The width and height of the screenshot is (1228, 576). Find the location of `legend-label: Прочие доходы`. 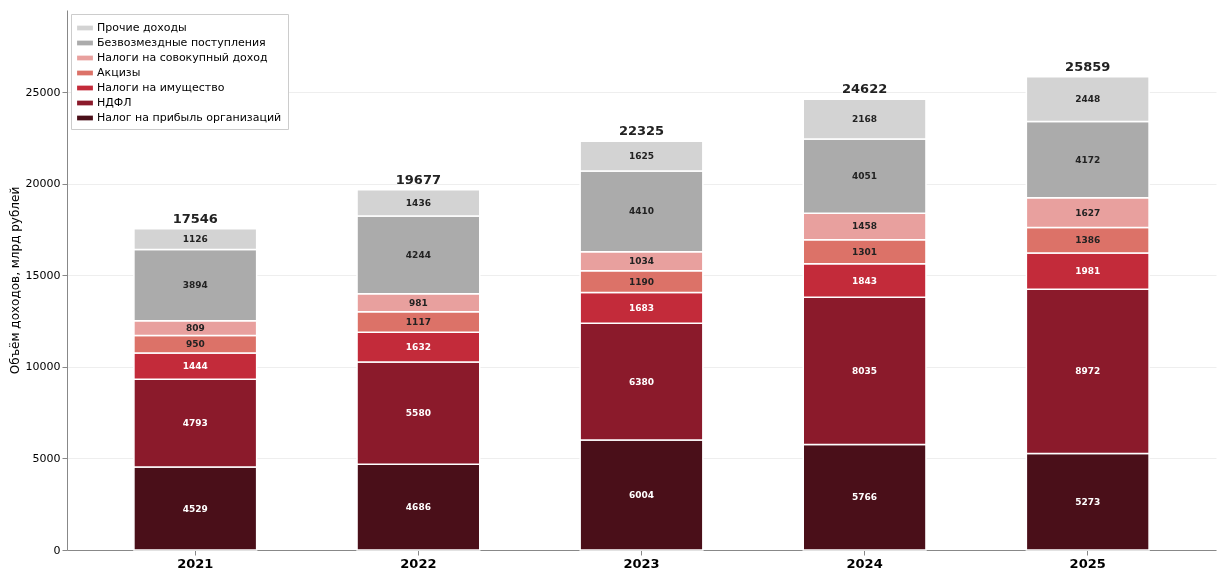

legend-label: Прочие доходы is located at coordinates (142, 27).